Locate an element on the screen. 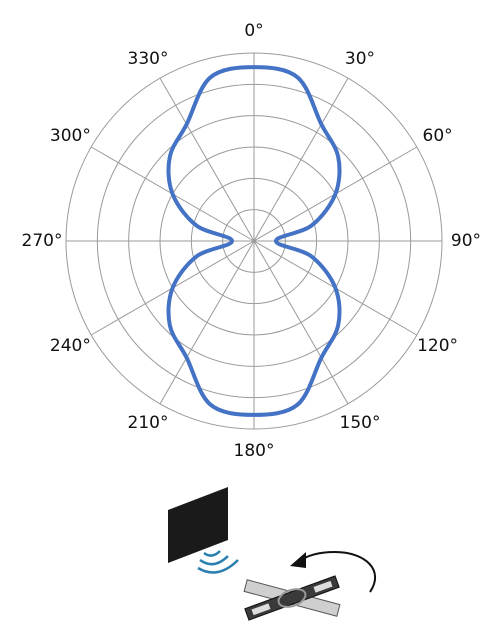 This screenshot has height=625, width=488. reader-antenna is located at coordinates (198, 525).